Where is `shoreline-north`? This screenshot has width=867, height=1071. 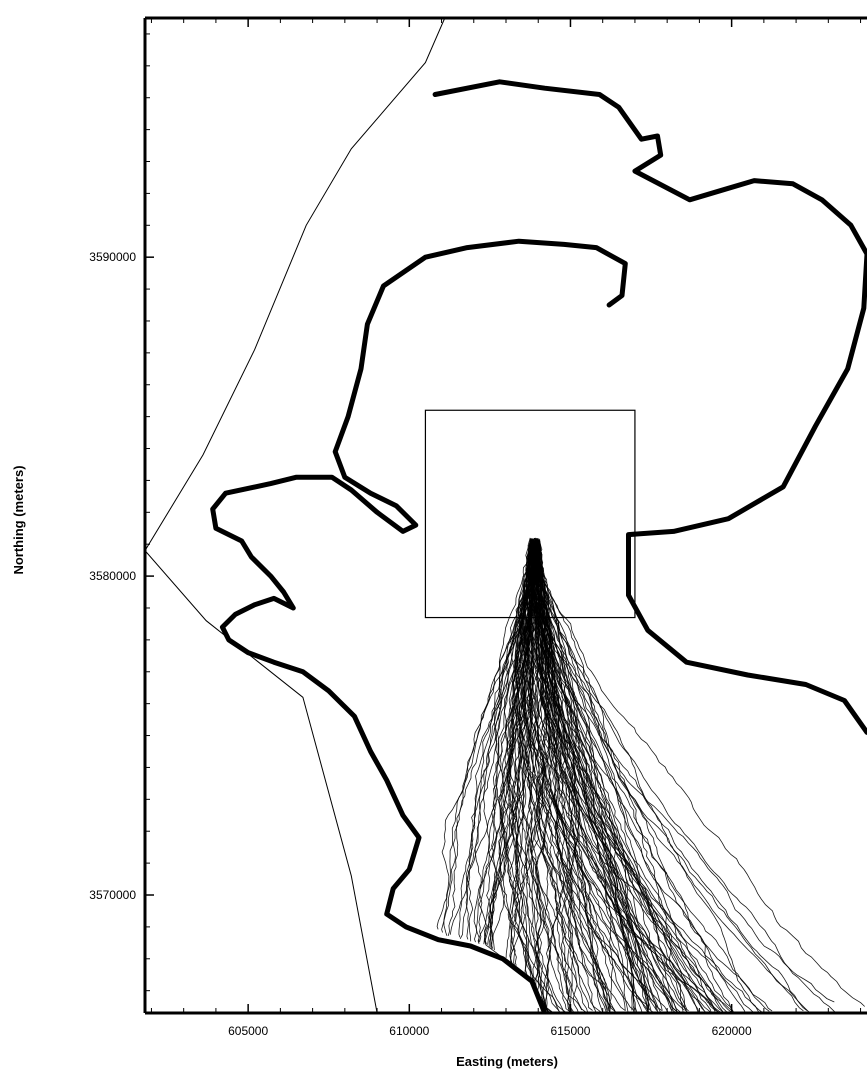
shoreline-north is located at coordinates (649, 168).